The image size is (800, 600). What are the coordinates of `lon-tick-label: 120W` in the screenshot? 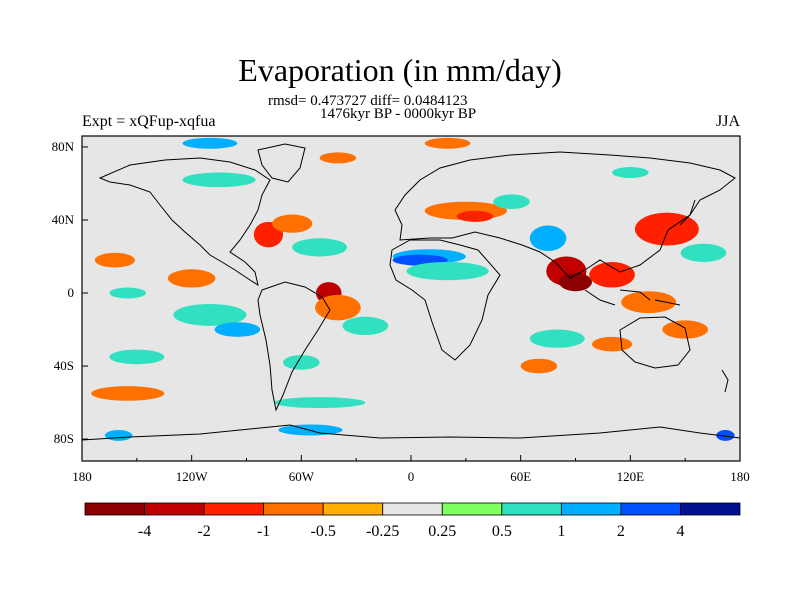 It's located at (192, 476).